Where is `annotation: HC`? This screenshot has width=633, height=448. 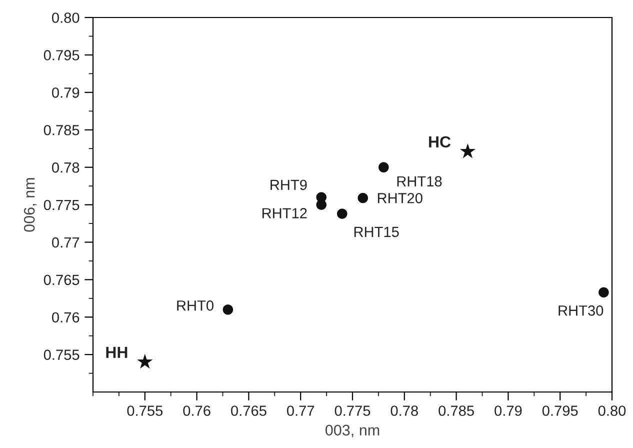
annotation: HC is located at coordinates (440, 142).